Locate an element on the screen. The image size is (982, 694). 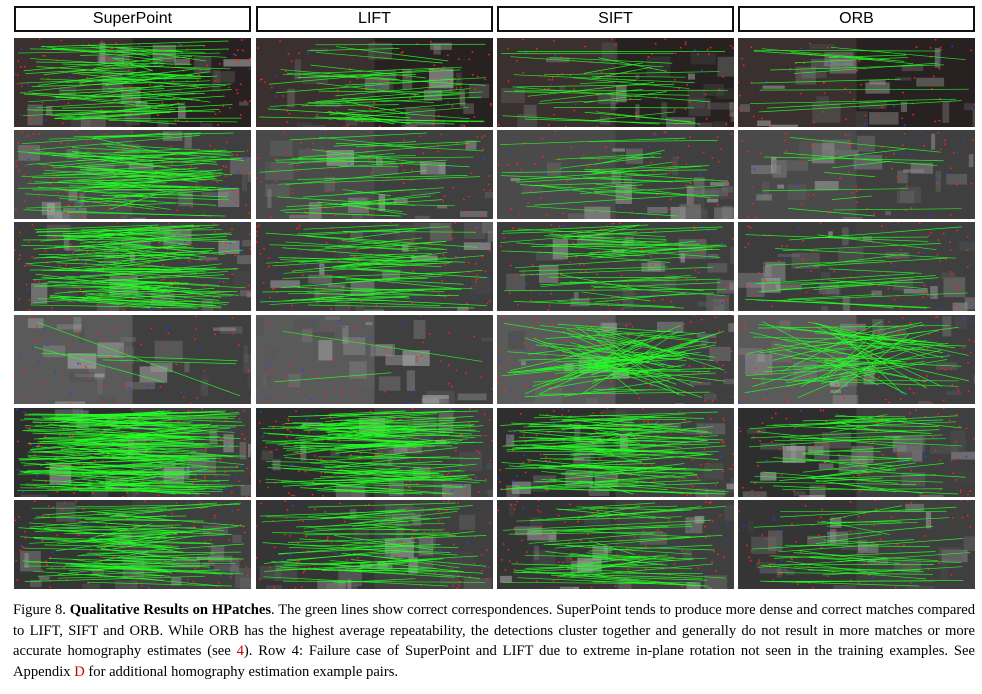
caption-bold-title: Qualitative Results on HPatches is located at coordinates (170, 610).